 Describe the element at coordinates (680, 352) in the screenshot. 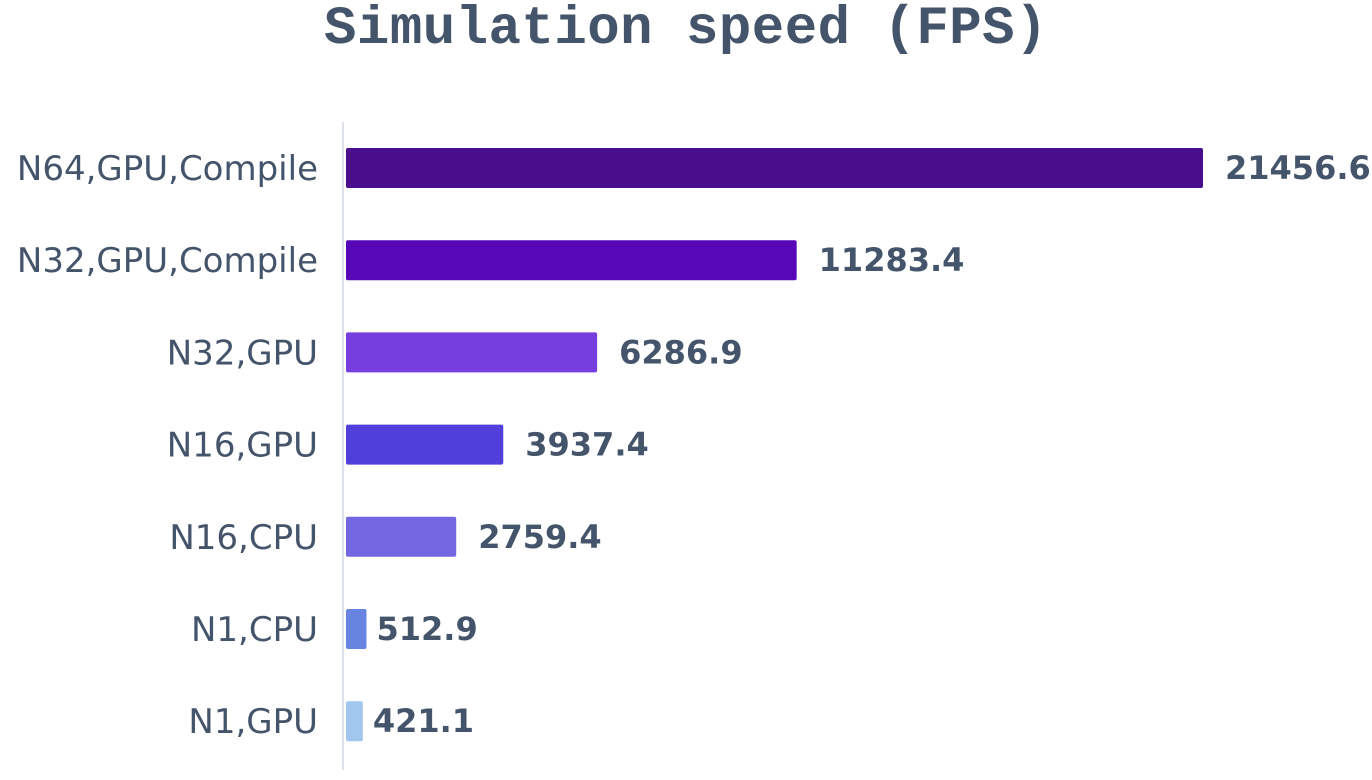

I see `value-label-n32-gpu: 6286.9` at that location.